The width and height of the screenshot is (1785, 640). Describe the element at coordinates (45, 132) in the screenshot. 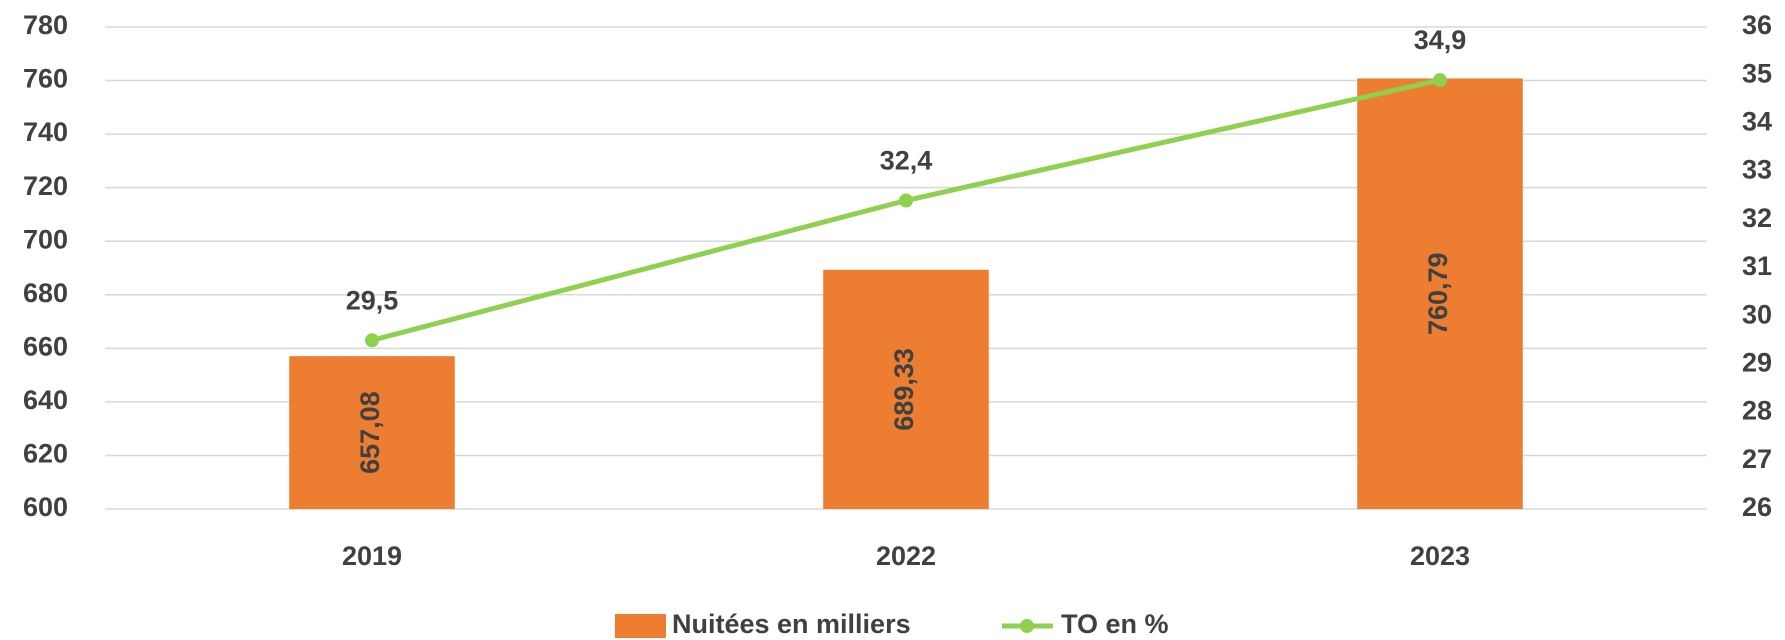

I see `y-tick-label: 740` at that location.